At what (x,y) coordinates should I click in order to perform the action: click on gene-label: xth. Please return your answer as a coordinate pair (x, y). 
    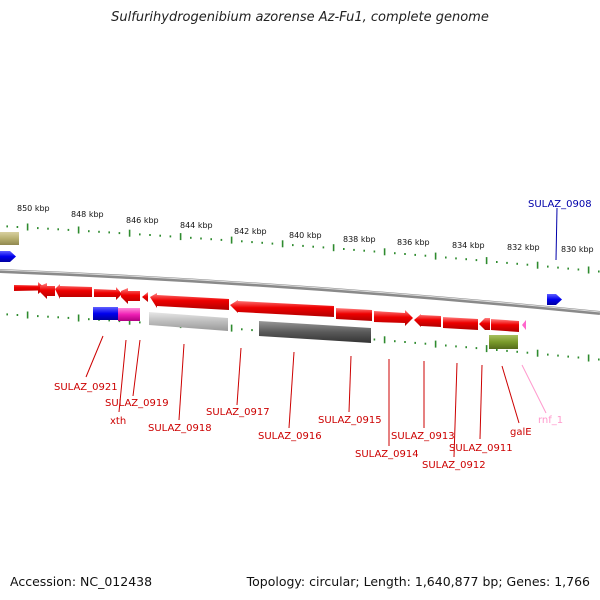
    Looking at the image, I should click on (118, 421).